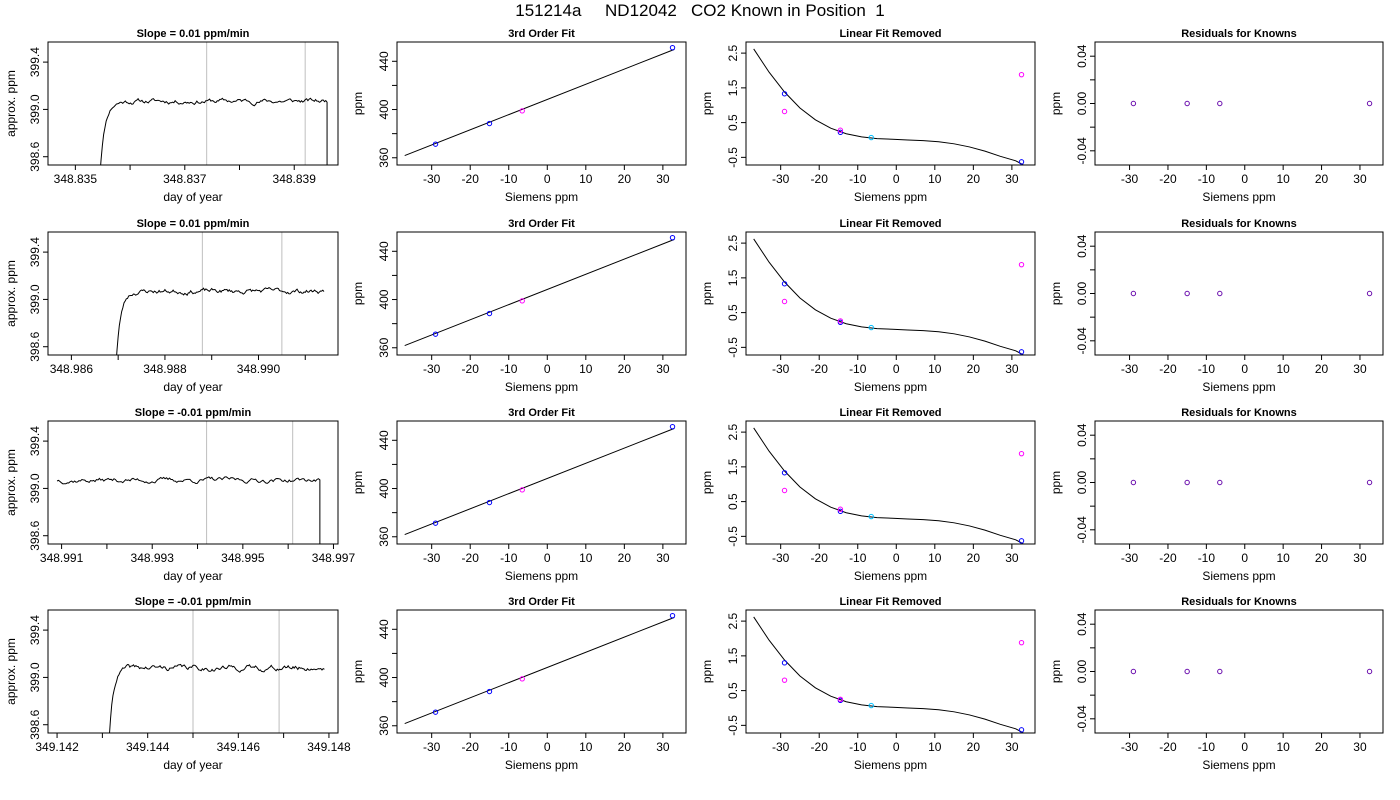  What do you see at coordinates (239, 747) in the screenshot?
I see `x-tick-label: 349.146` at bounding box center [239, 747].